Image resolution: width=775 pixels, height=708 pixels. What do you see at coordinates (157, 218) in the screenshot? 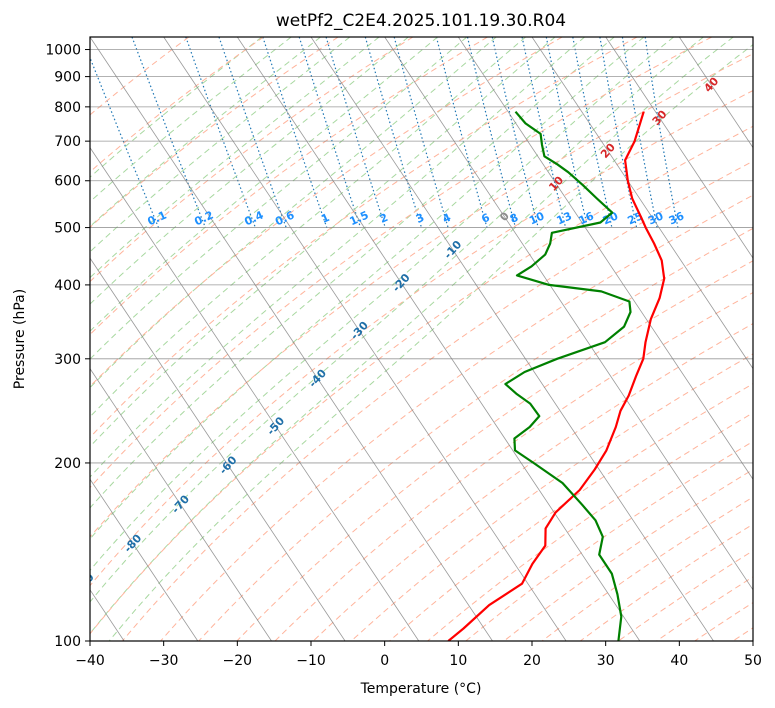
I see `mixing-ratio-label: 0.1` at bounding box center [157, 218].